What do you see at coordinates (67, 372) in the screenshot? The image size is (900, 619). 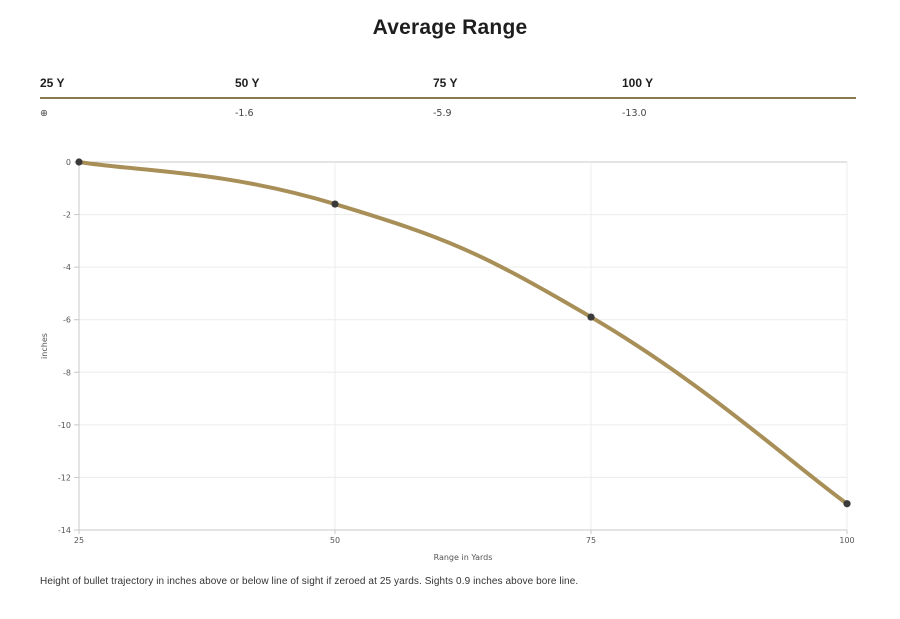 I see `y-tick-label: -8` at bounding box center [67, 372].